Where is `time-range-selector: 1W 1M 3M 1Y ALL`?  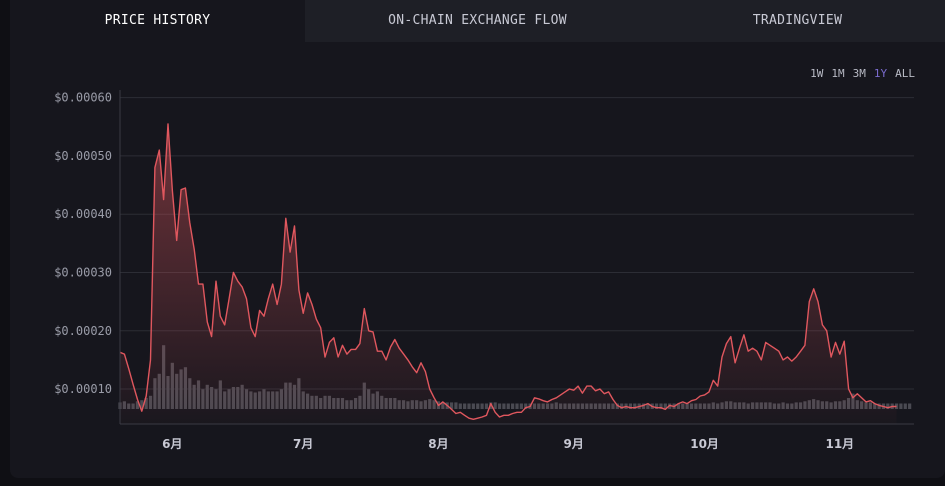 time-range-selector: 1W 1M 3M 1Y ALL is located at coordinates (862, 73).